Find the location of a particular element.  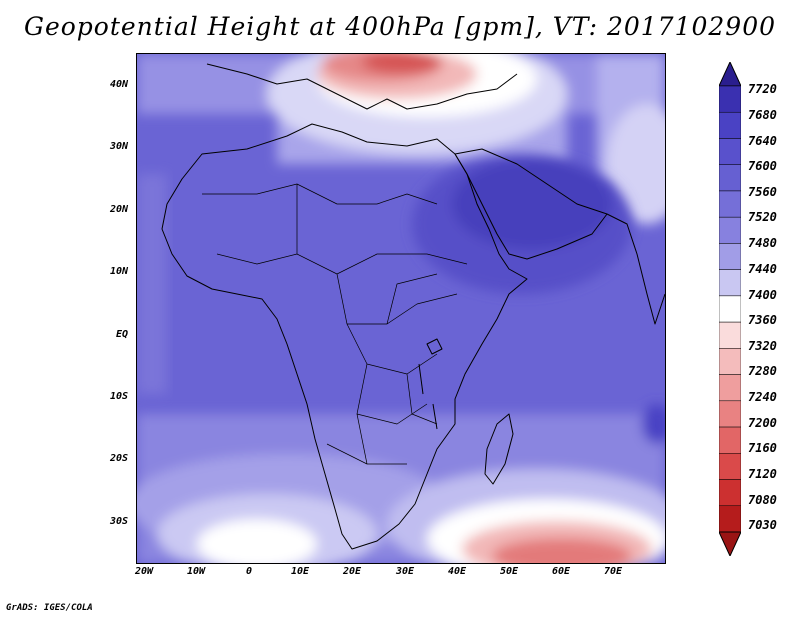

colorbar-label: 7120 is located at coordinates (762, 474).